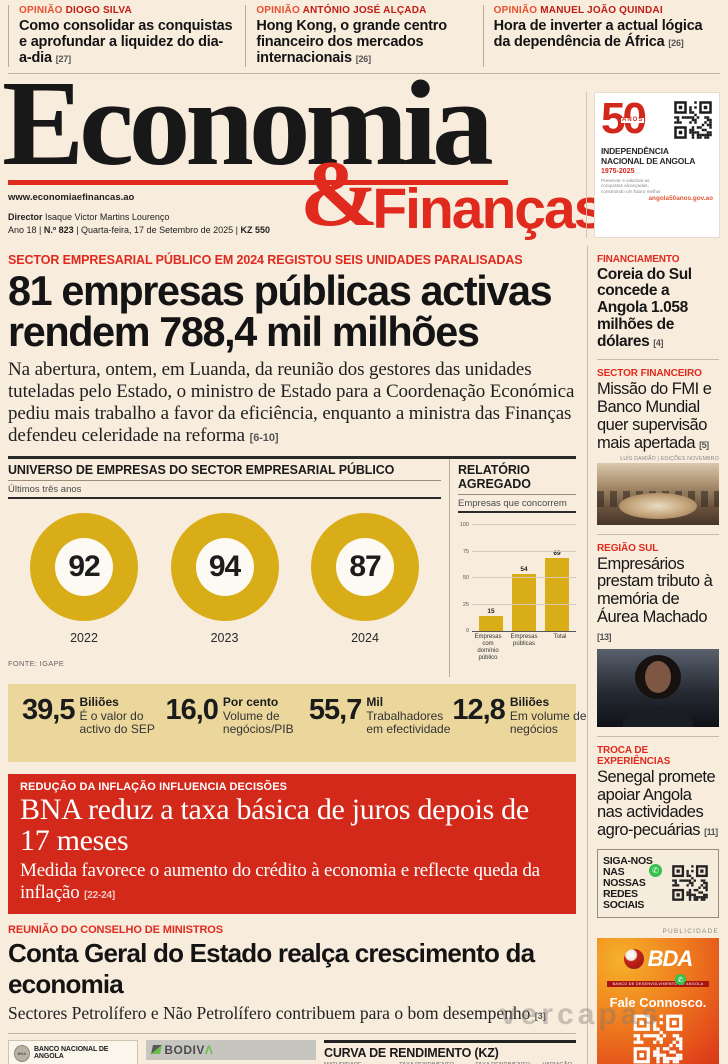 The width and height of the screenshot is (728, 1064). Describe the element at coordinates (524, 578) in the screenshot. I see `bar-chart-bars: 15 54 69` at that location.